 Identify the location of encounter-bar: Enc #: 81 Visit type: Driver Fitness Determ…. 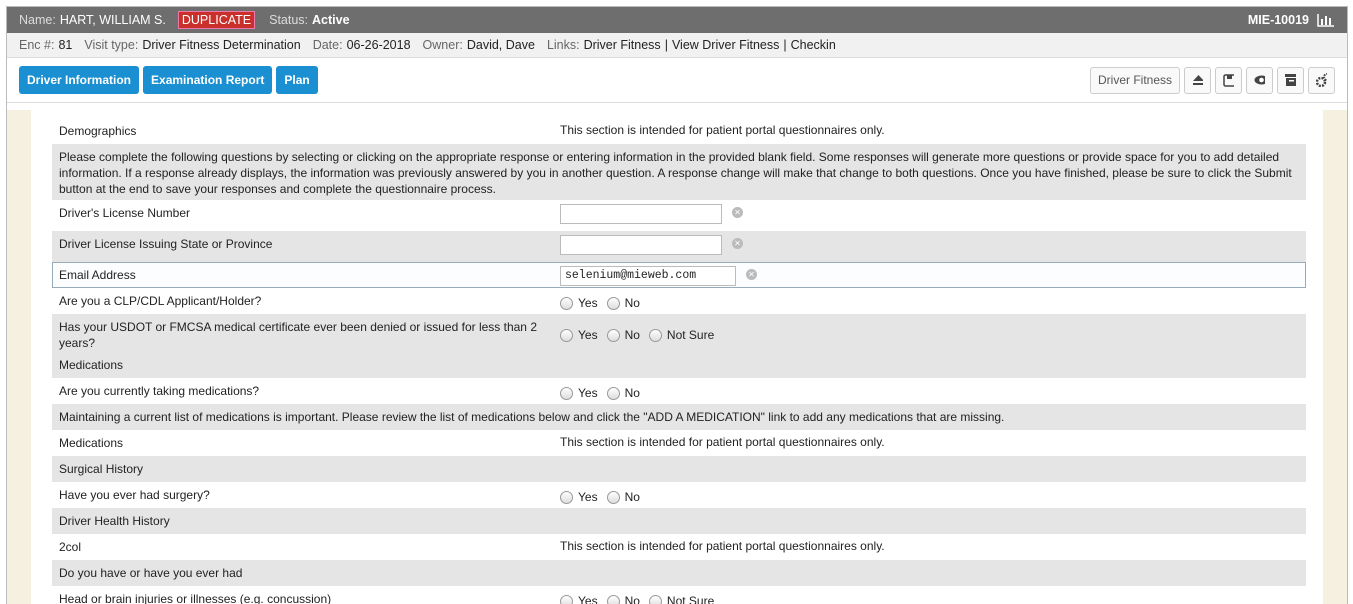
(677, 45).